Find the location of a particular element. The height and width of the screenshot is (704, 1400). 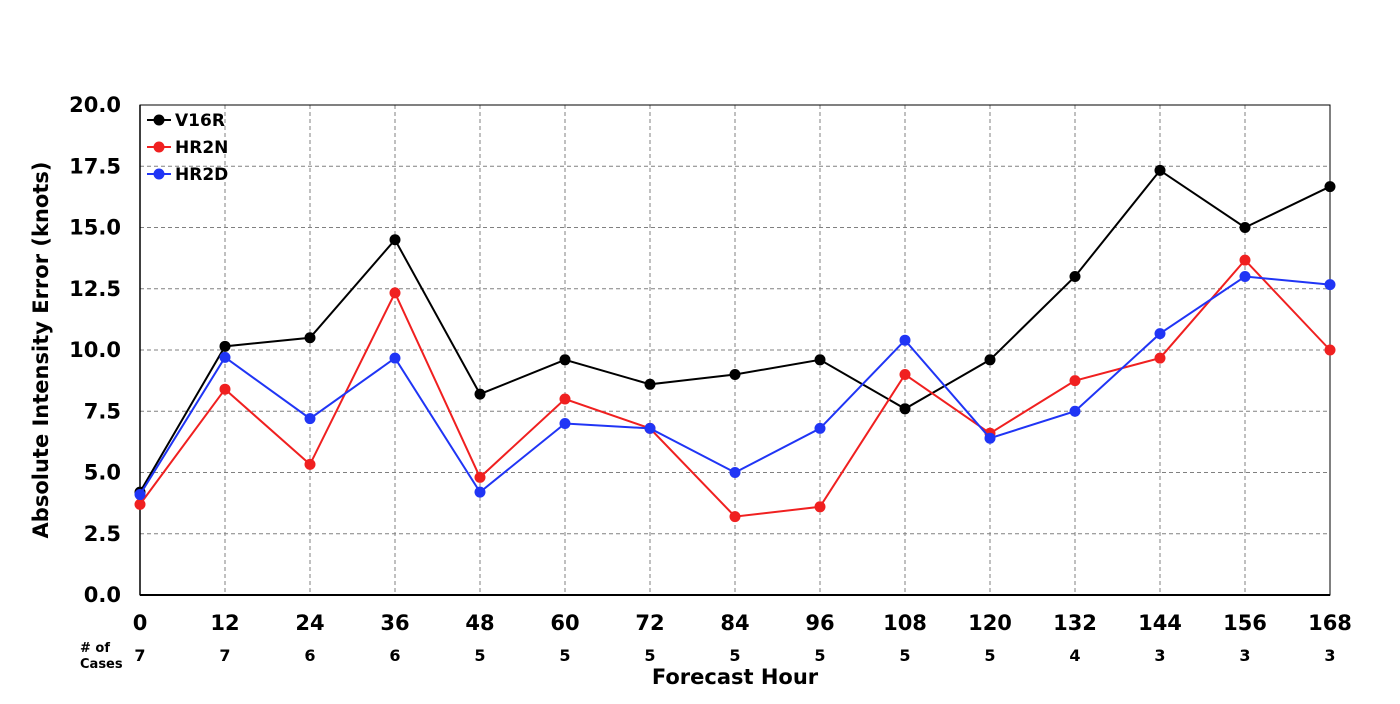

case-count: 4 is located at coordinates (1074, 655).